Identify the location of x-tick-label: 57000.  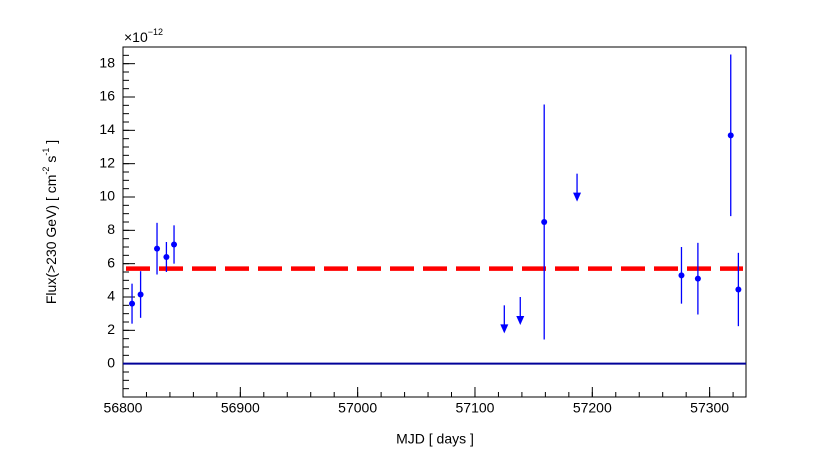
(357, 408).